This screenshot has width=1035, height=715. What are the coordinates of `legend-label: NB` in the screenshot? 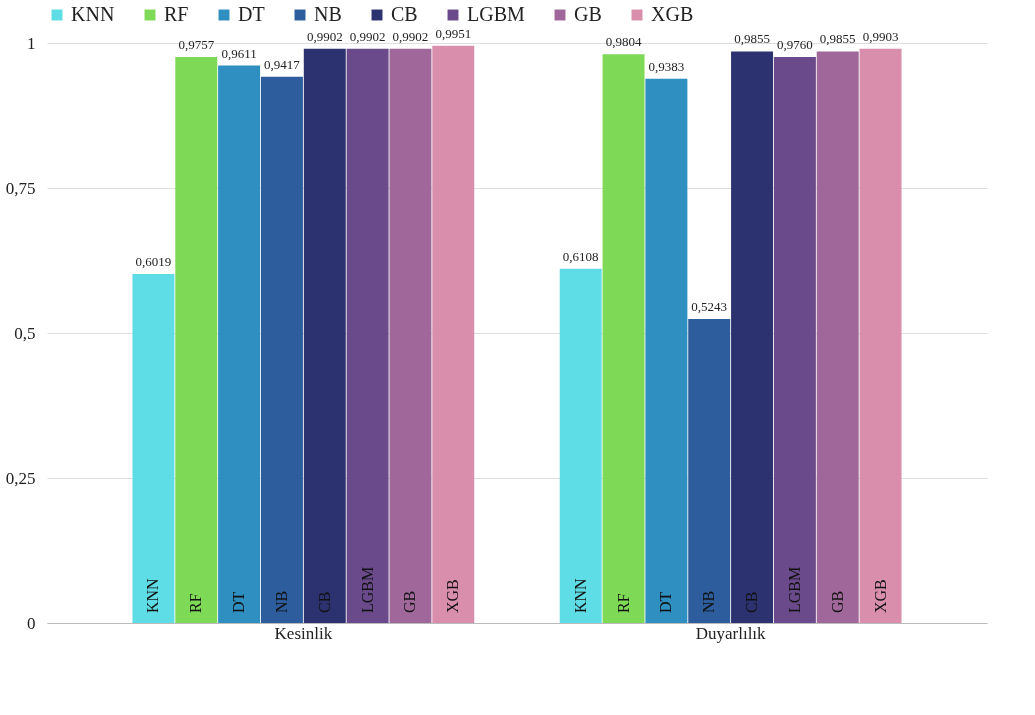 It's located at (328, 14).